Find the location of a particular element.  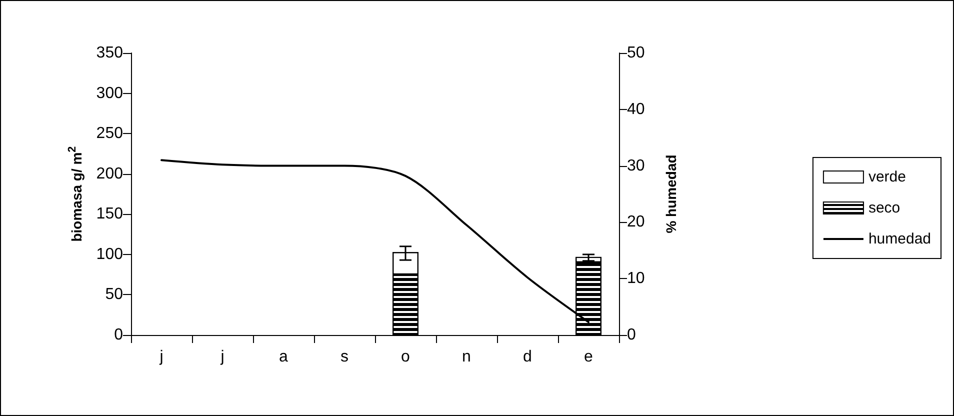

y2-tick-label: 40 is located at coordinates (636, 109).